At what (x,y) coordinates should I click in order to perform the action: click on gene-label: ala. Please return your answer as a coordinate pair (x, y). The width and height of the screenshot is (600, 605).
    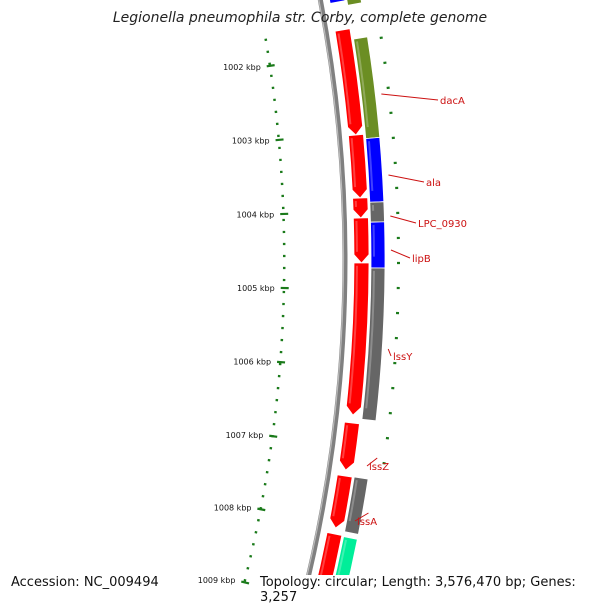
    Looking at the image, I should click on (433, 183).